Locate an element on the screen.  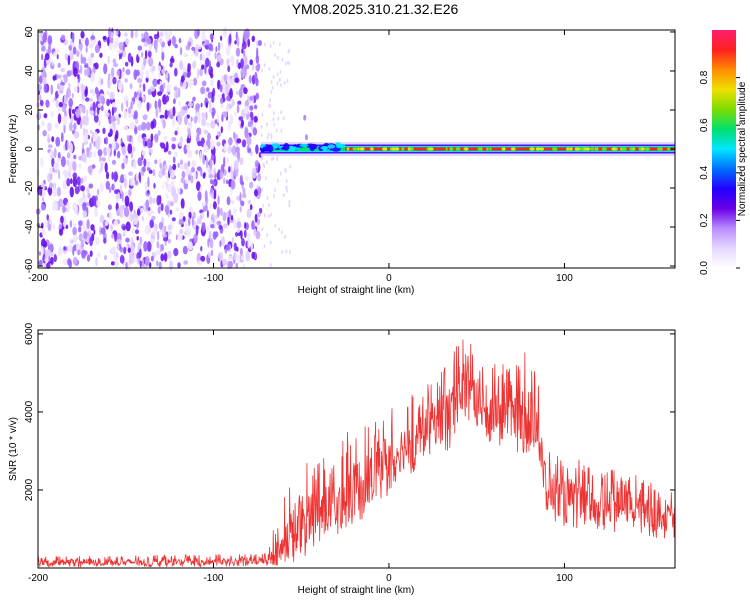
spectrogram-x-tick-label: 0 is located at coordinates (389, 278).